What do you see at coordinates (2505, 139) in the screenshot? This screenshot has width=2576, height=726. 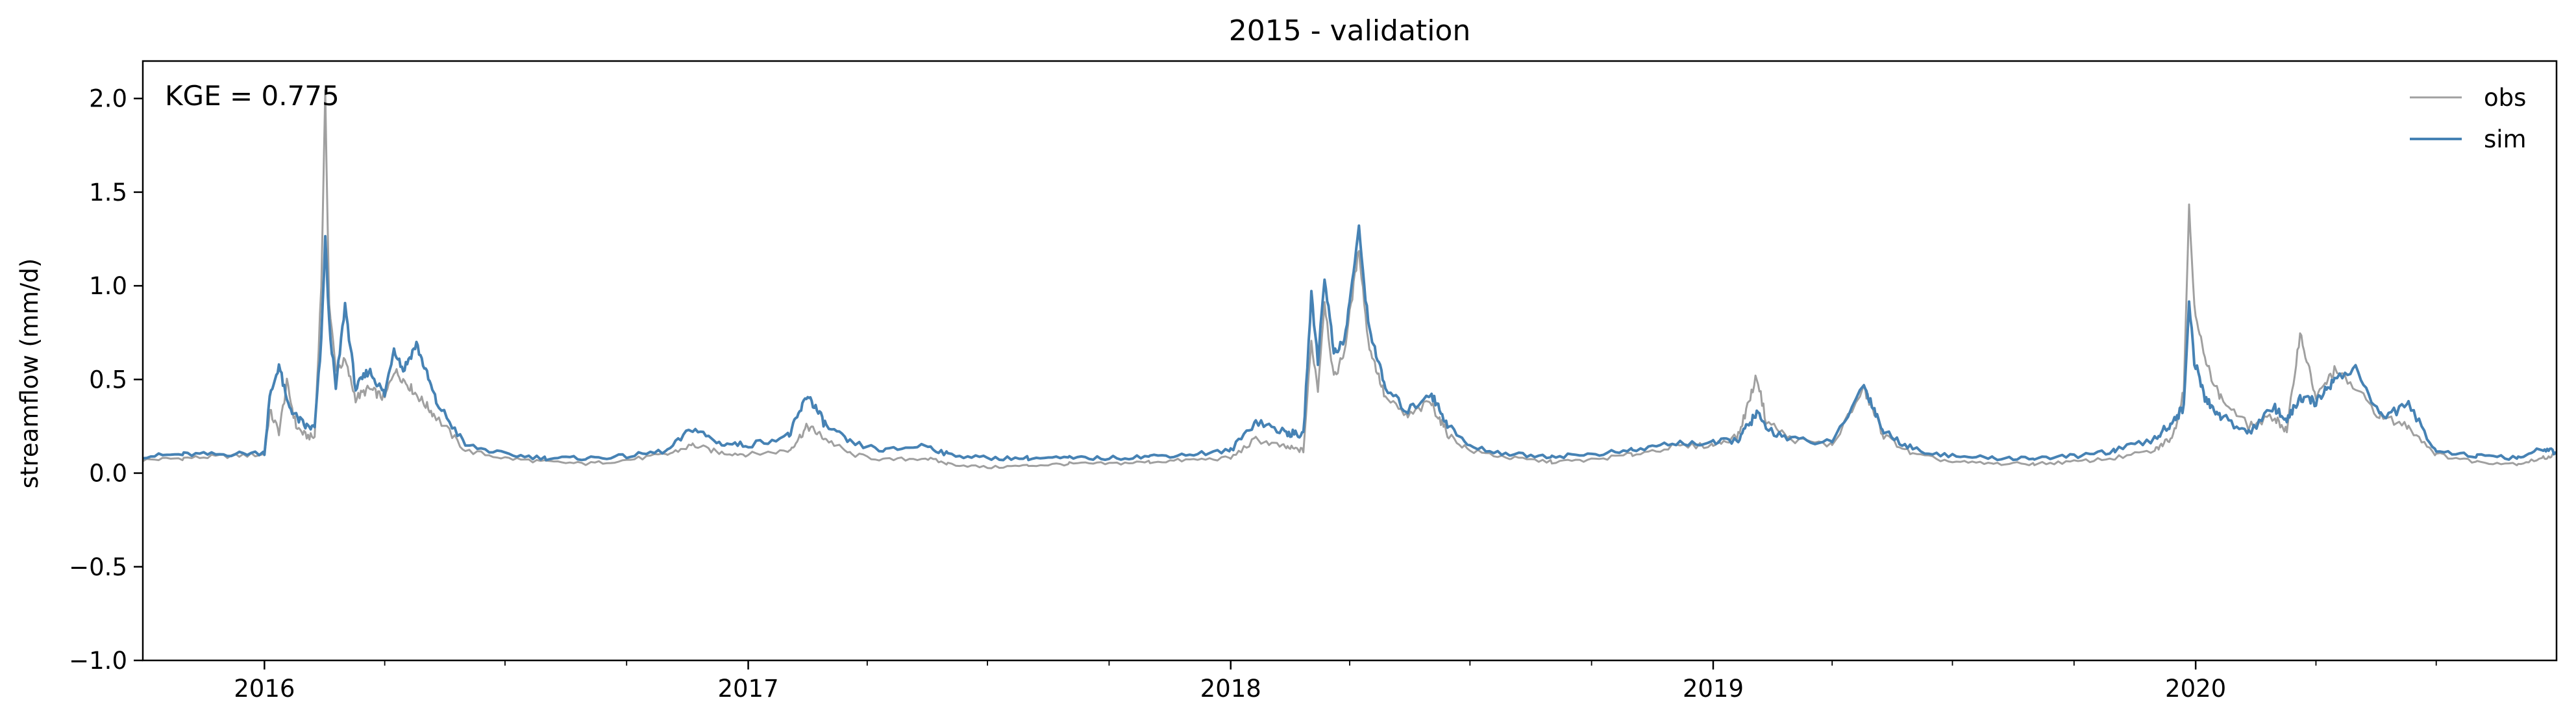 I see `legend-label-sim: sim` at bounding box center [2505, 139].